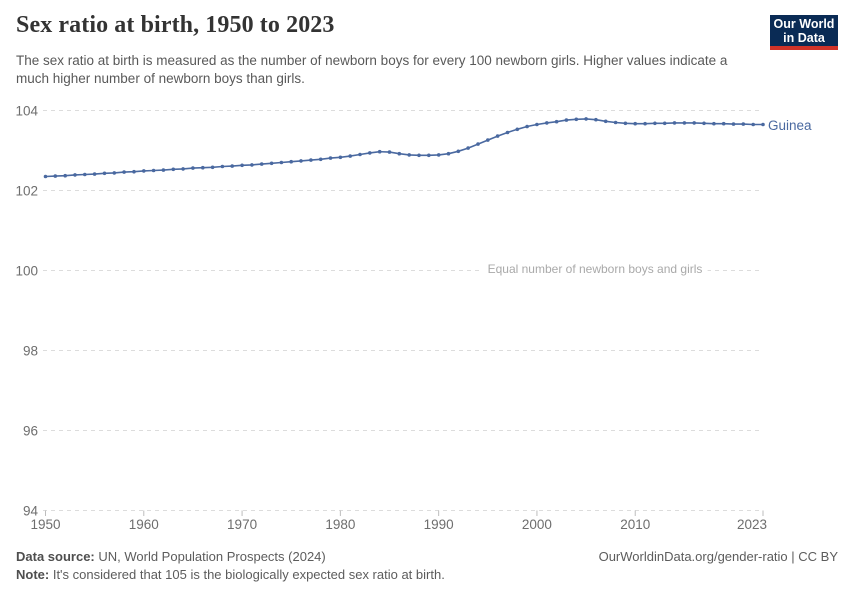  Describe the element at coordinates (595, 269) in the screenshot. I see `reference-line-label: Equal number of newborn boys and girls` at that location.